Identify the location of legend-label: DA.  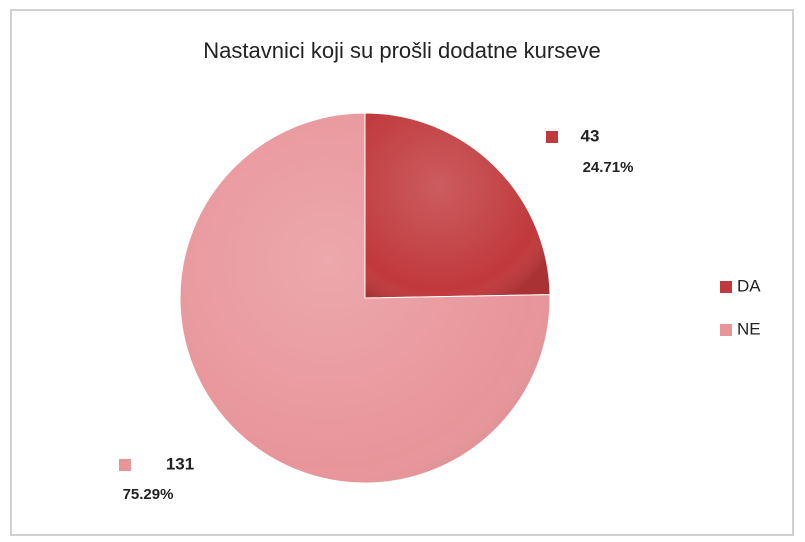
(749, 285).